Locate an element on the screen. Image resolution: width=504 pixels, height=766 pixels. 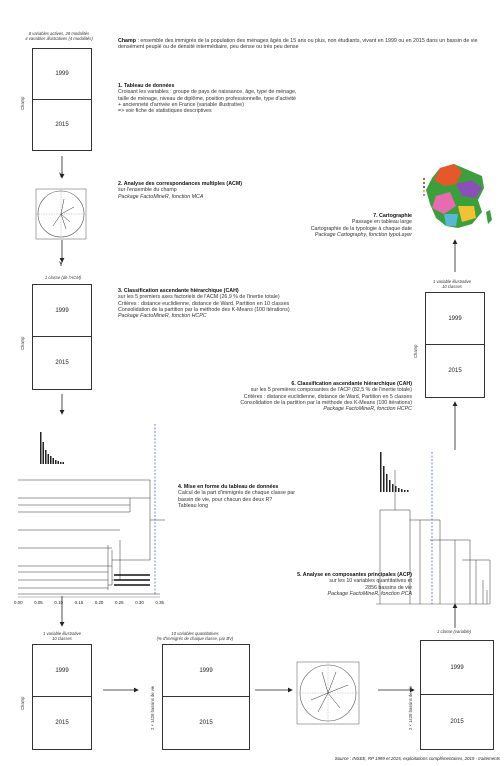
table3-side-label: Champ is located at coordinates (22, 343).